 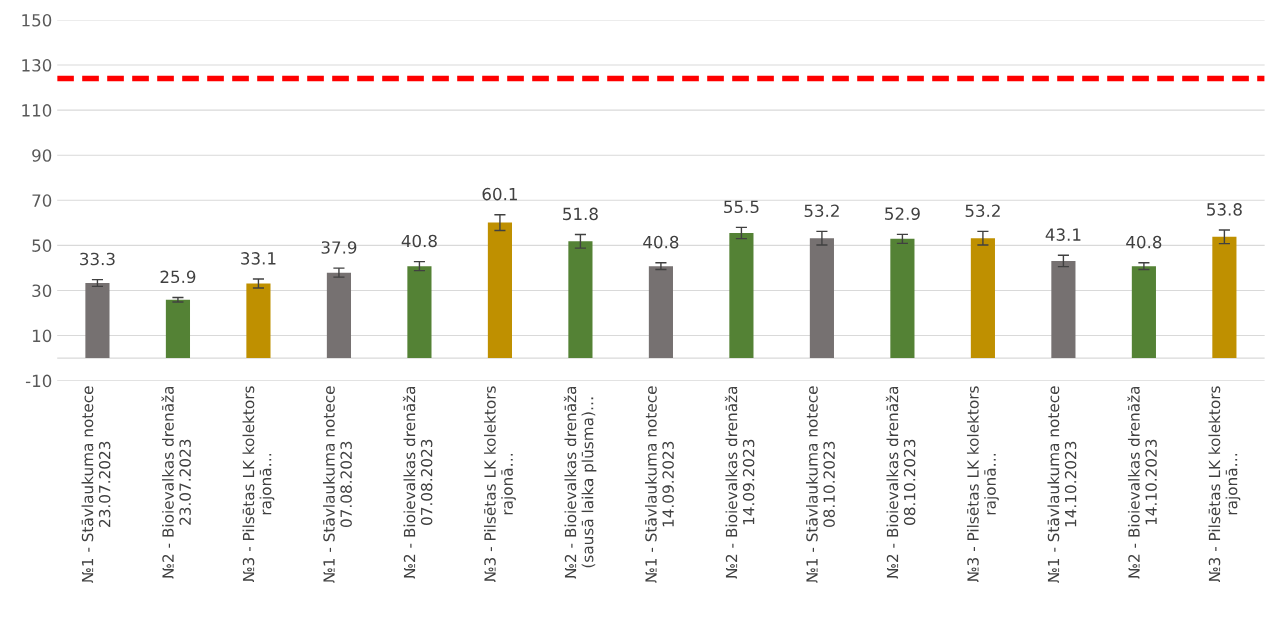 What do you see at coordinates (499, 194) in the screenshot?
I see `data-label: 60.1` at bounding box center [499, 194].